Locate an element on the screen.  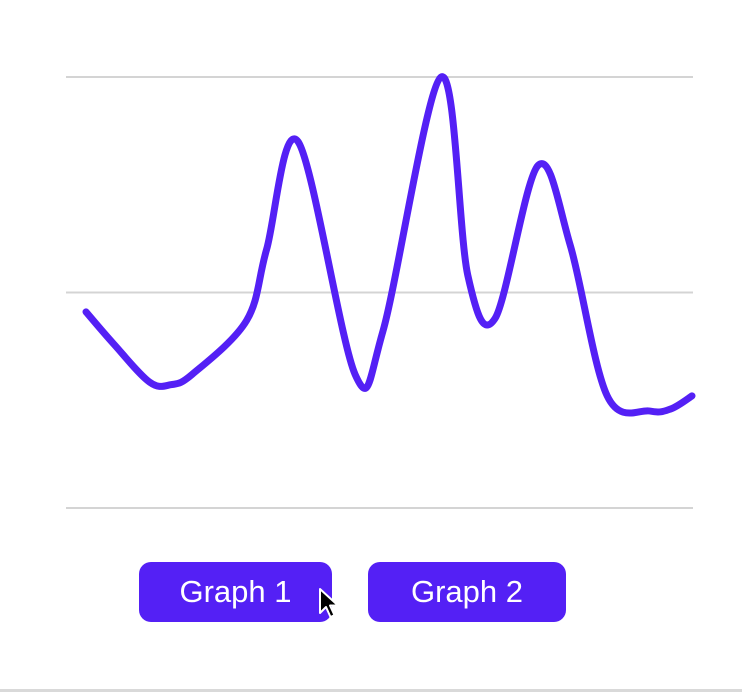
bottom-divider is located at coordinates (371, 690).